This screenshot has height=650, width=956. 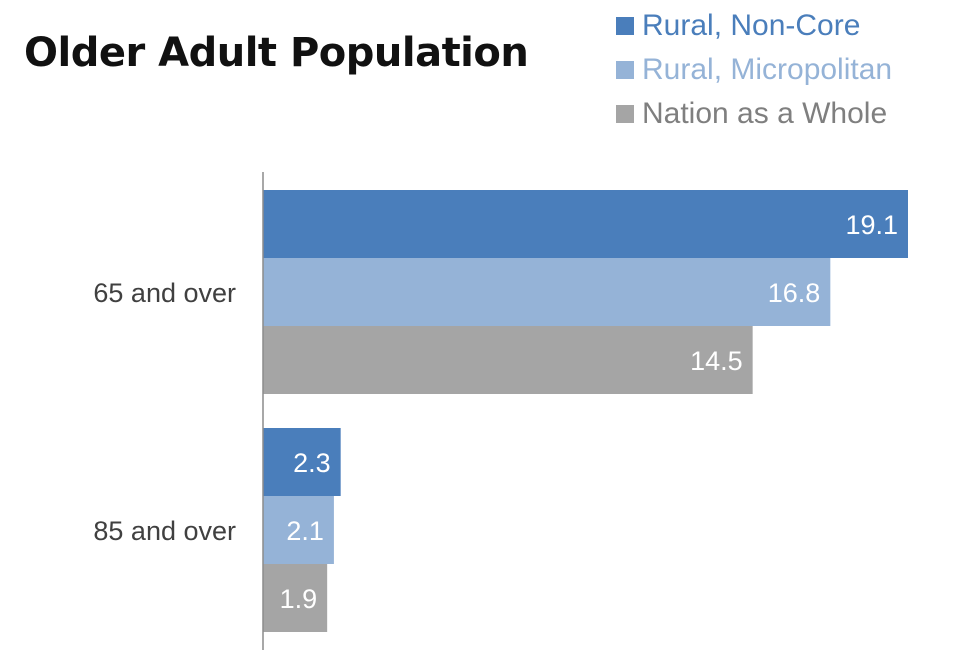 What do you see at coordinates (305, 531) in the screenshot?
I see `data-label-rural-micropolitan-85-and-over: 2.1` at bounding box center [305, 531].